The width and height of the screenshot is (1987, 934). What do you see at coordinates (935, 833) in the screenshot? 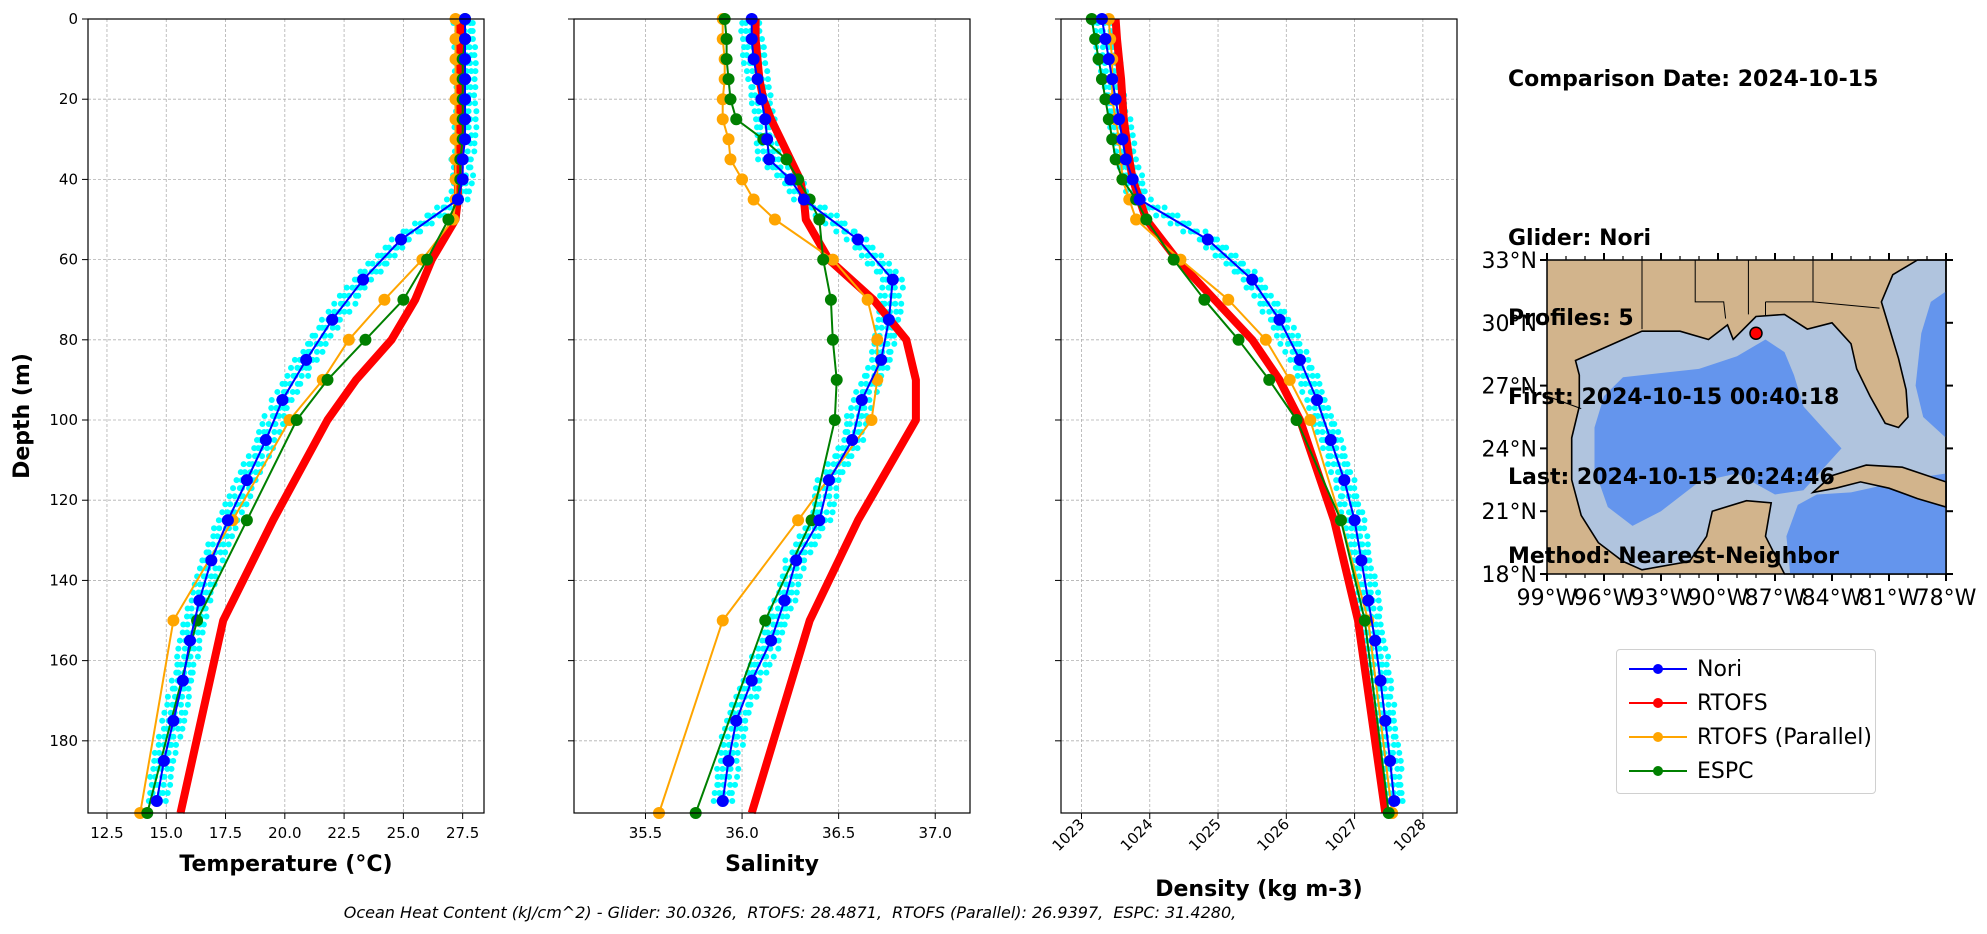
I see `x-tick-label: 37.0` at bounding box center [935, 833].